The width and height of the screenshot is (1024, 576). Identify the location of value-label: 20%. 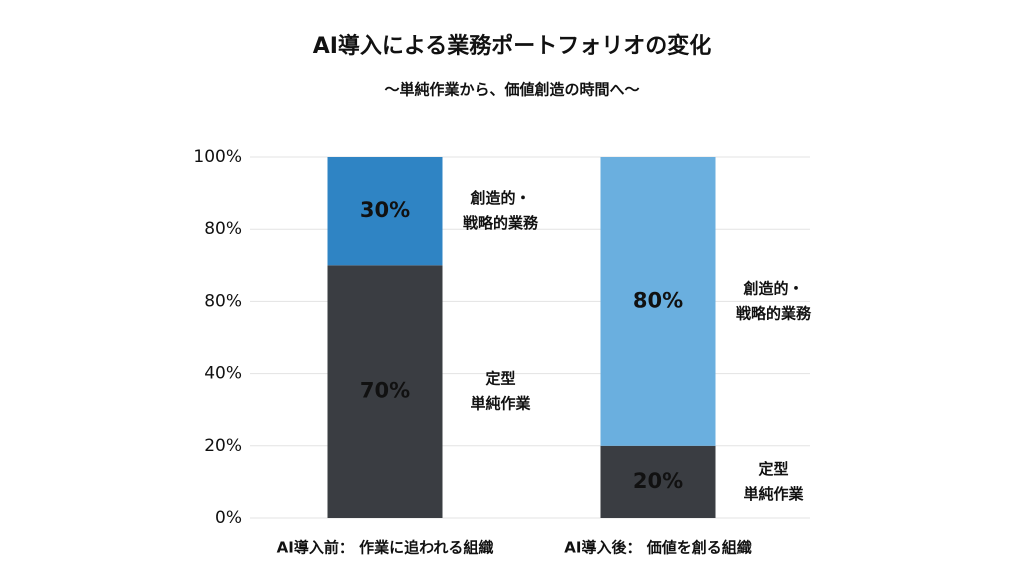
(658, 481).